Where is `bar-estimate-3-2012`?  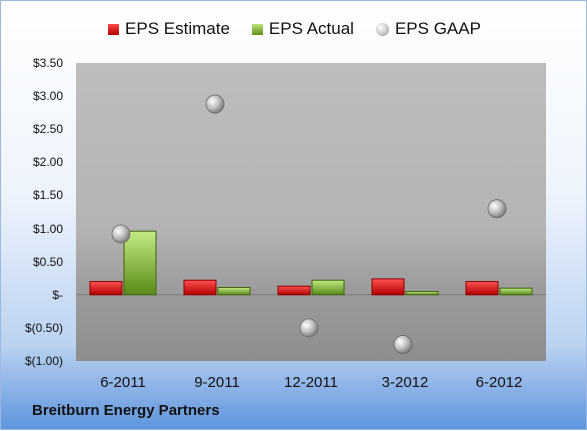 bar-estimate-3-2012 is located at coordinates (388, 287).